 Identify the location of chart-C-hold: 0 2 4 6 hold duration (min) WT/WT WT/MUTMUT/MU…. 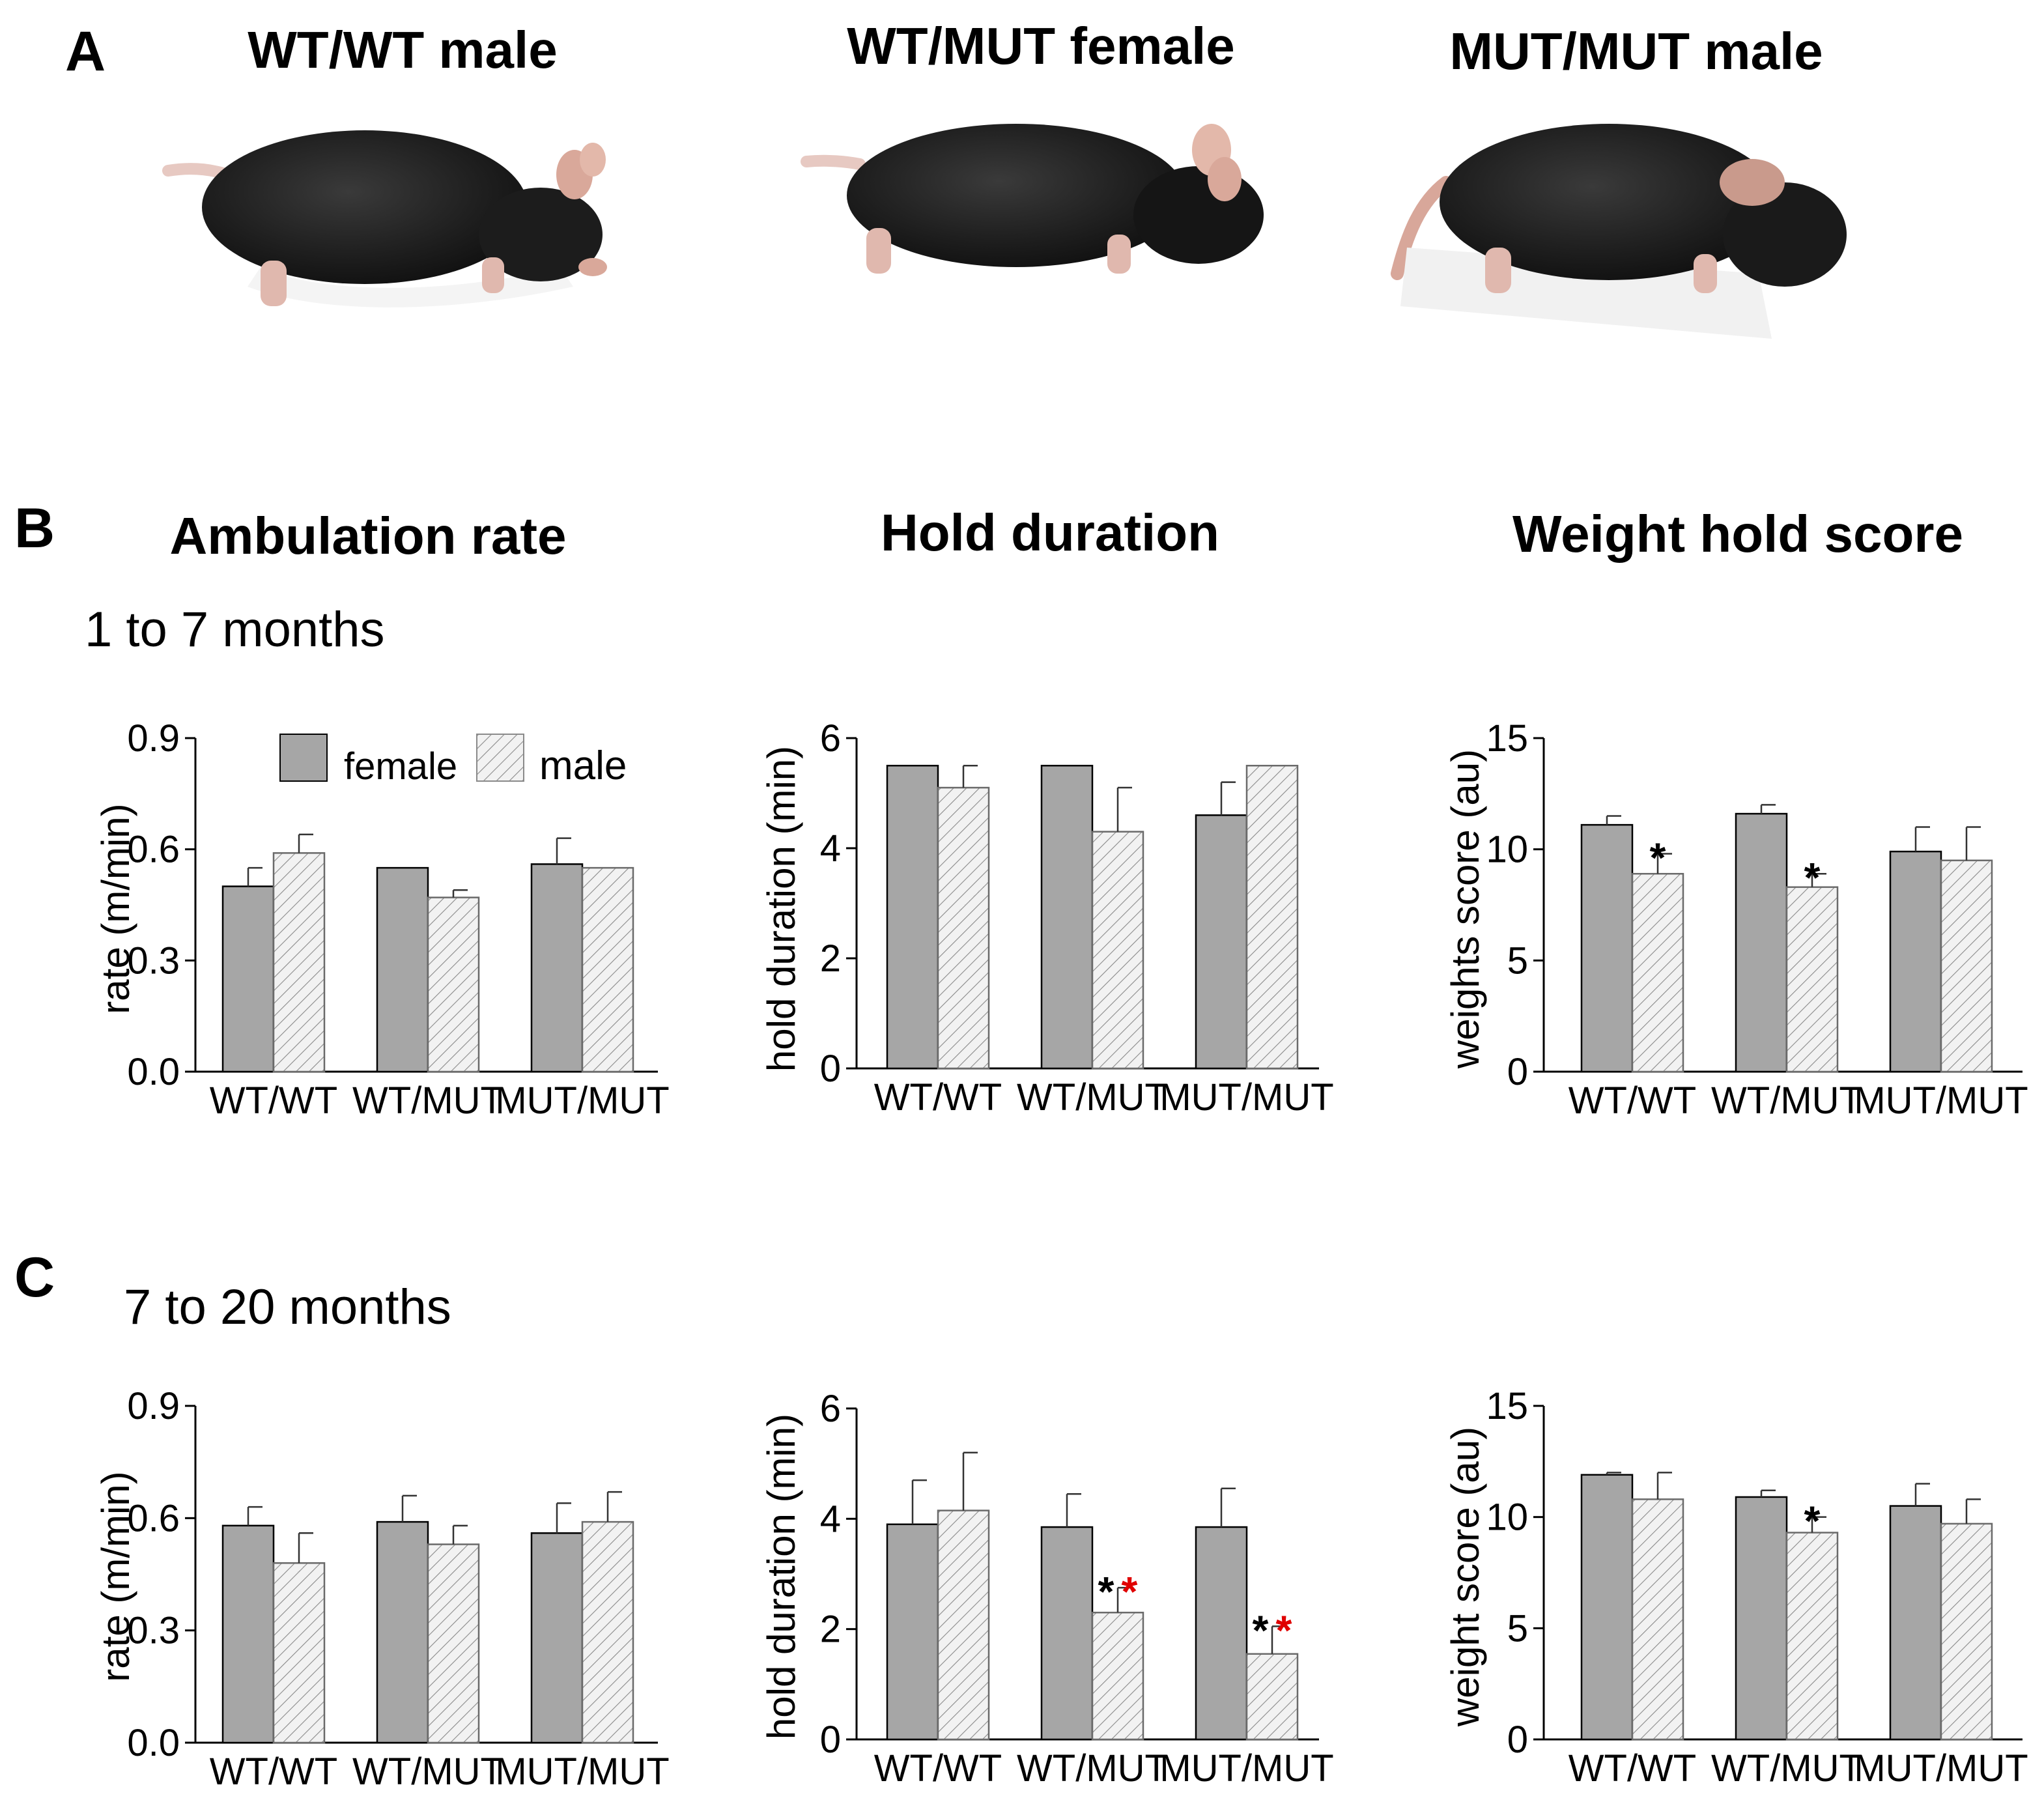
(1046, 1589).